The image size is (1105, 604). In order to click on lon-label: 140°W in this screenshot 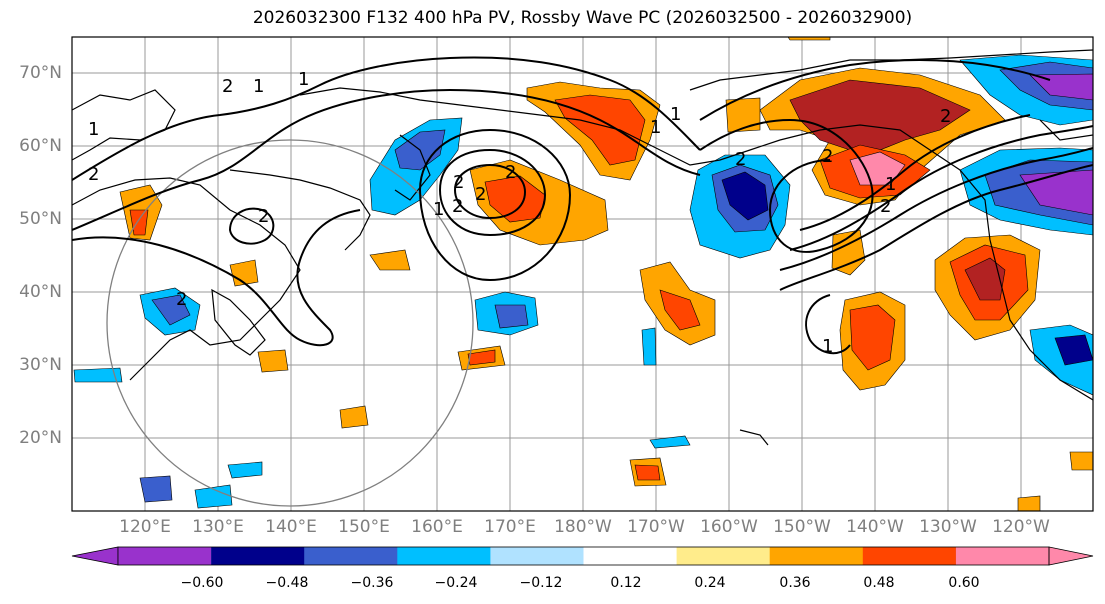, I will do `click(875, 527)`.